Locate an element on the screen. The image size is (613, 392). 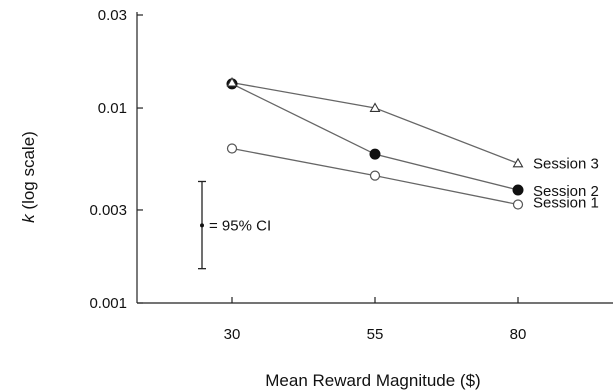
x-tick-label: 30 is located at coordinates (232, 334).